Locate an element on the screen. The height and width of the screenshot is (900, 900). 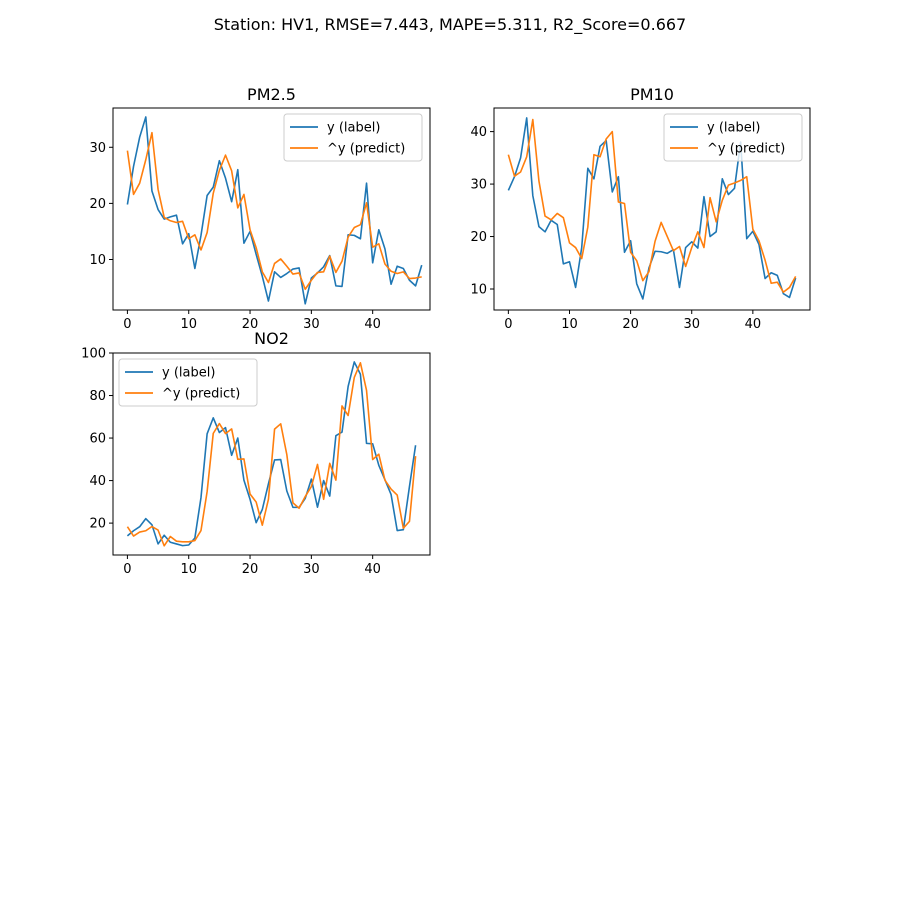
subplot-title: PM10 is located at coordinates (652, 94).